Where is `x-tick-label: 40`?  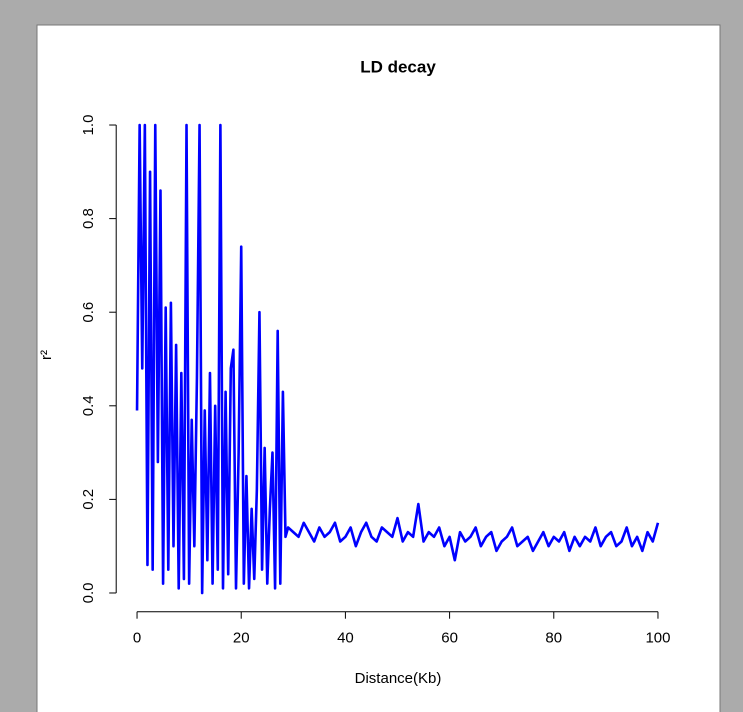 x-tick-label: 40 is located at coordinates (345, 638).